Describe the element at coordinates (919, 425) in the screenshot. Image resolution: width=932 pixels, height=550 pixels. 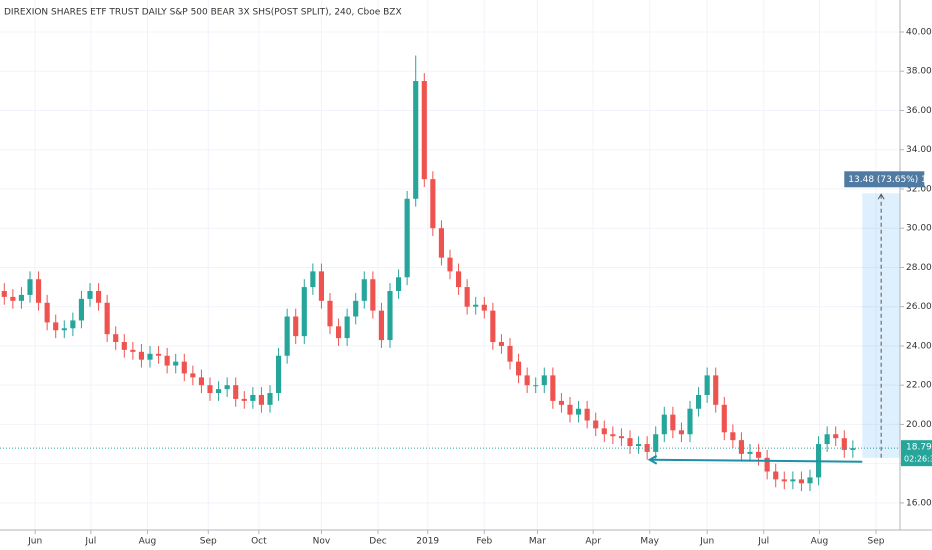
I see `y-tick-label: 20.00` at that location.